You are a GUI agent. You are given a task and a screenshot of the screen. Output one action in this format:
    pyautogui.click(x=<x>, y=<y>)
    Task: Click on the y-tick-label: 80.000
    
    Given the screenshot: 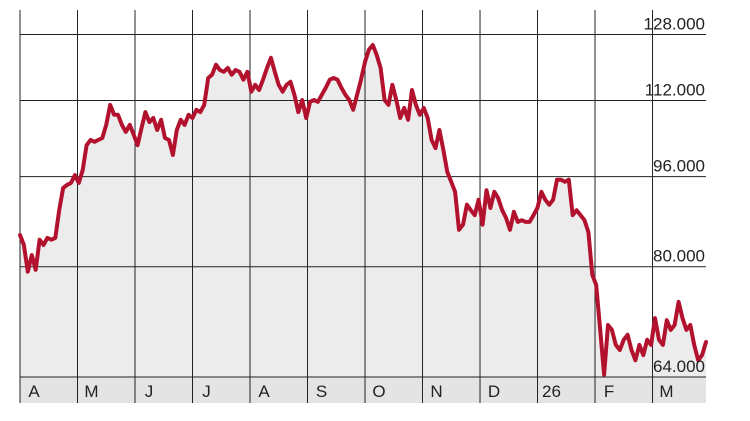 What is the action you would take?
    pyautogui.click(x=679, y=256)
    